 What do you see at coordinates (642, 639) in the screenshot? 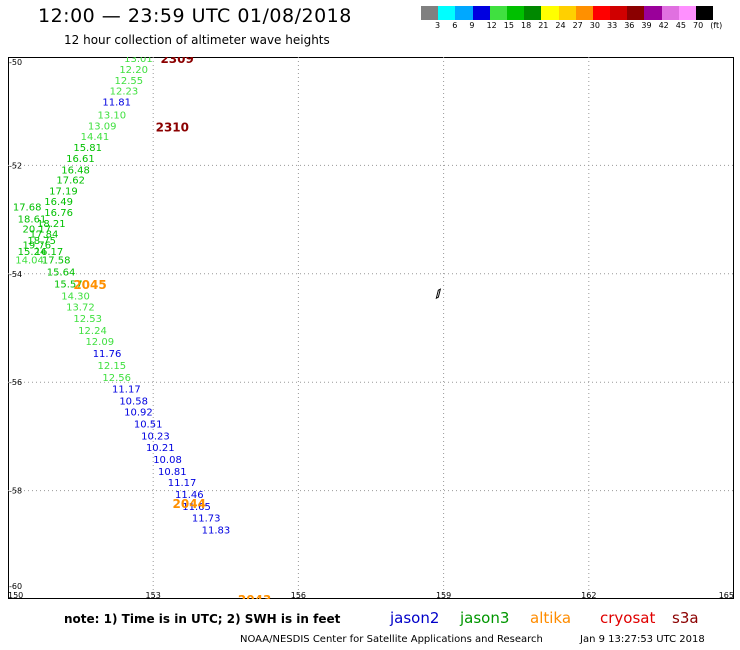
I see `generated-timestamp: Jan 9 13:27:53 UTC 2018` at bounding box center [642, 639].